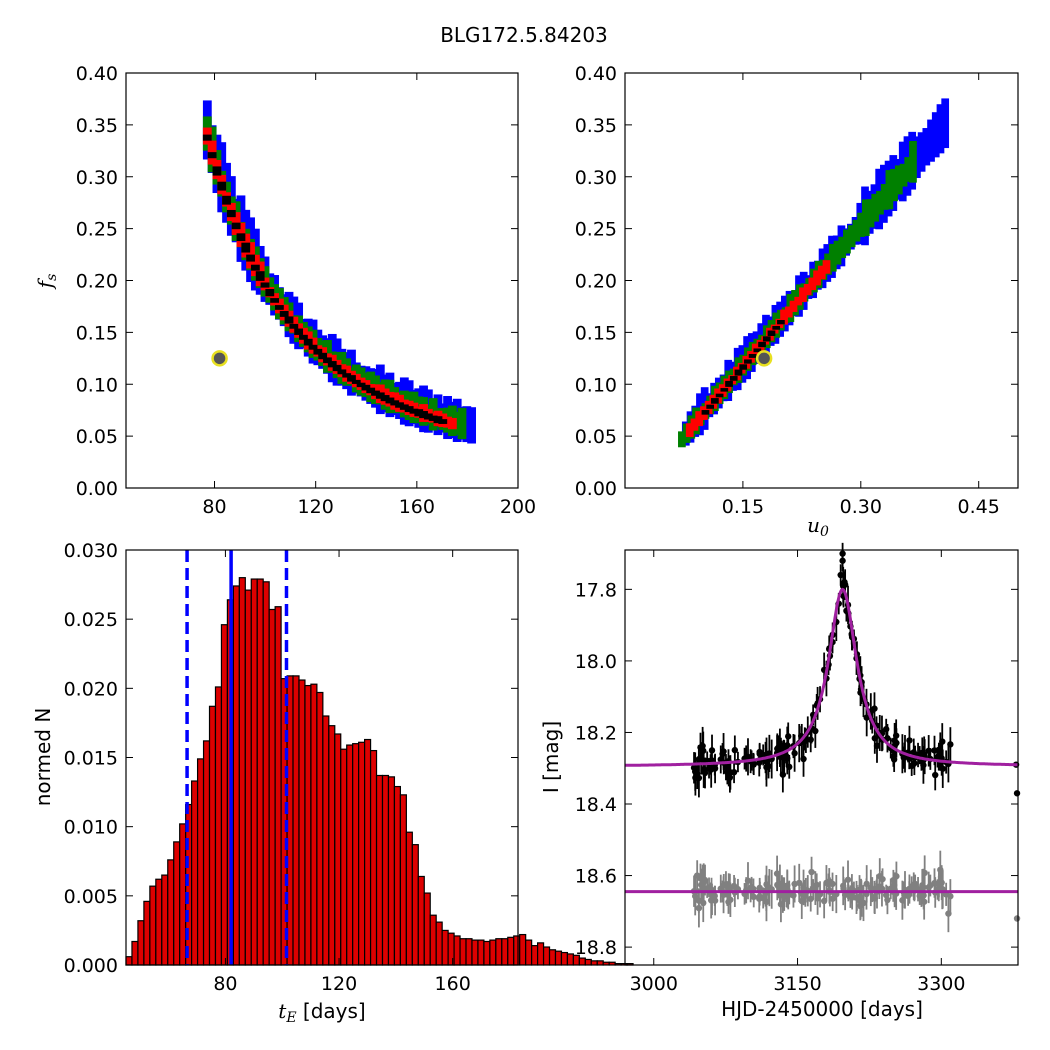  Describe the element at coordinates (797, 984) in the screenshot. I see `p4-xtick-label: 3150` at that location.